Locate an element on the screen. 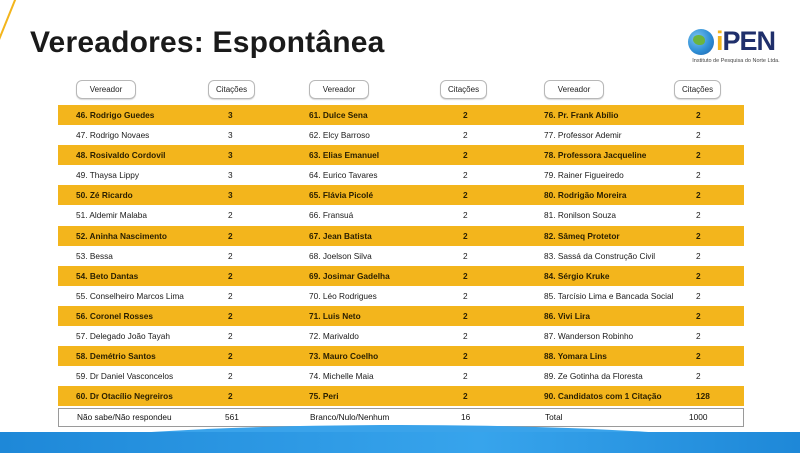 The width and height of the screenshot is (800, 453). vereador-name: 50. Zé Ricardo is located at coordinates (104, 195).